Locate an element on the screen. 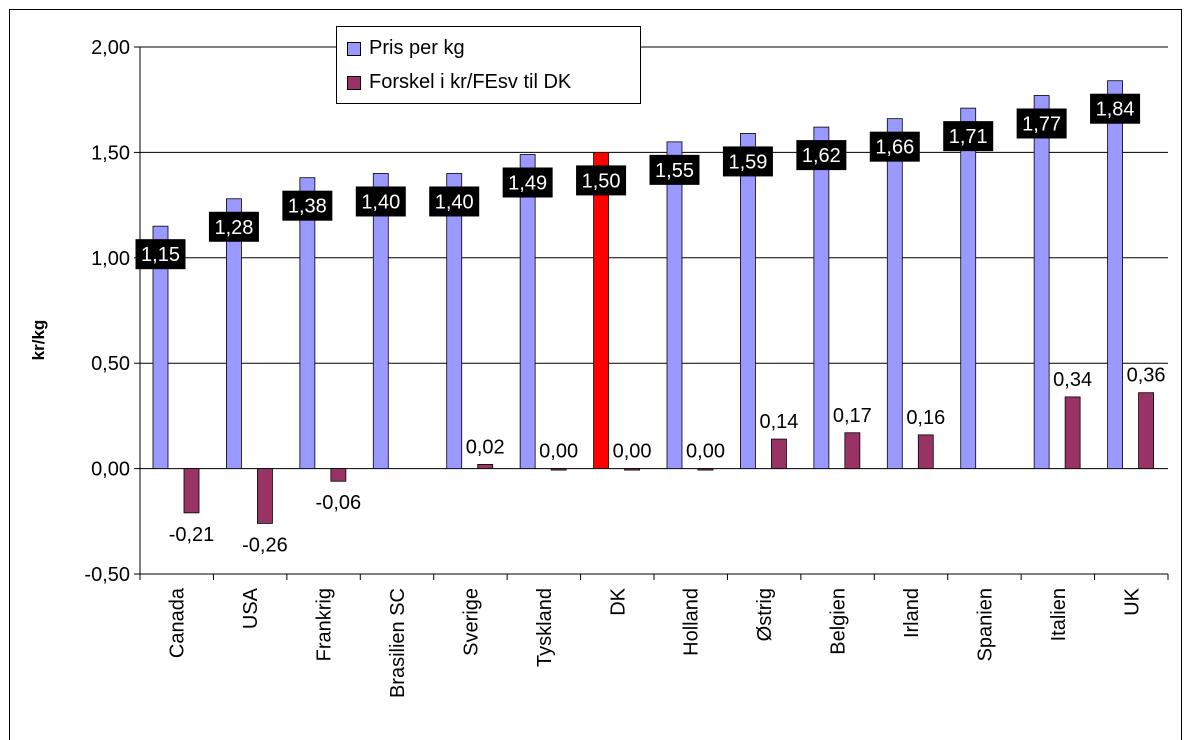 This screenshot has height=740, width=1191. category-label: Spanien is located at coordinates (985, 624).